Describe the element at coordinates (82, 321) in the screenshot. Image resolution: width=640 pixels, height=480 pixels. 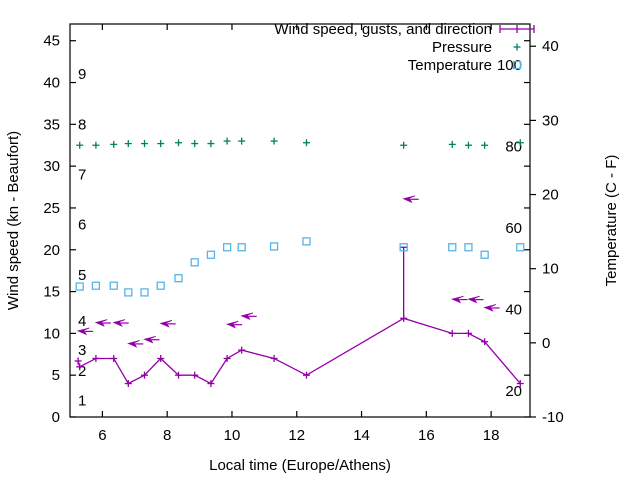
I see `beaufort-label: 4` at that location.